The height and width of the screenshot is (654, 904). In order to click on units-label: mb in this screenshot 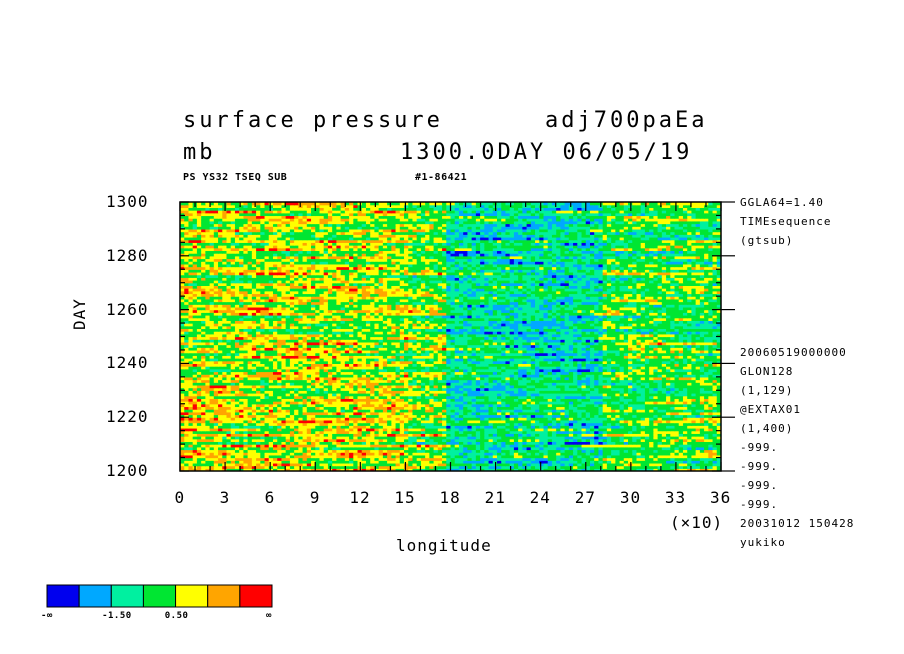, I will do `click(199, 152)`.